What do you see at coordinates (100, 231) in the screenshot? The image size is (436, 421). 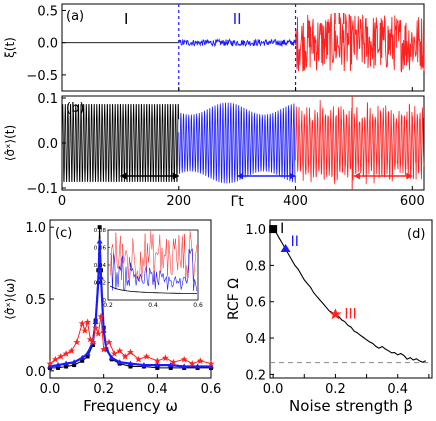 I see `inset-y-tick-label: 0.08` at bounding box center [100, 231].